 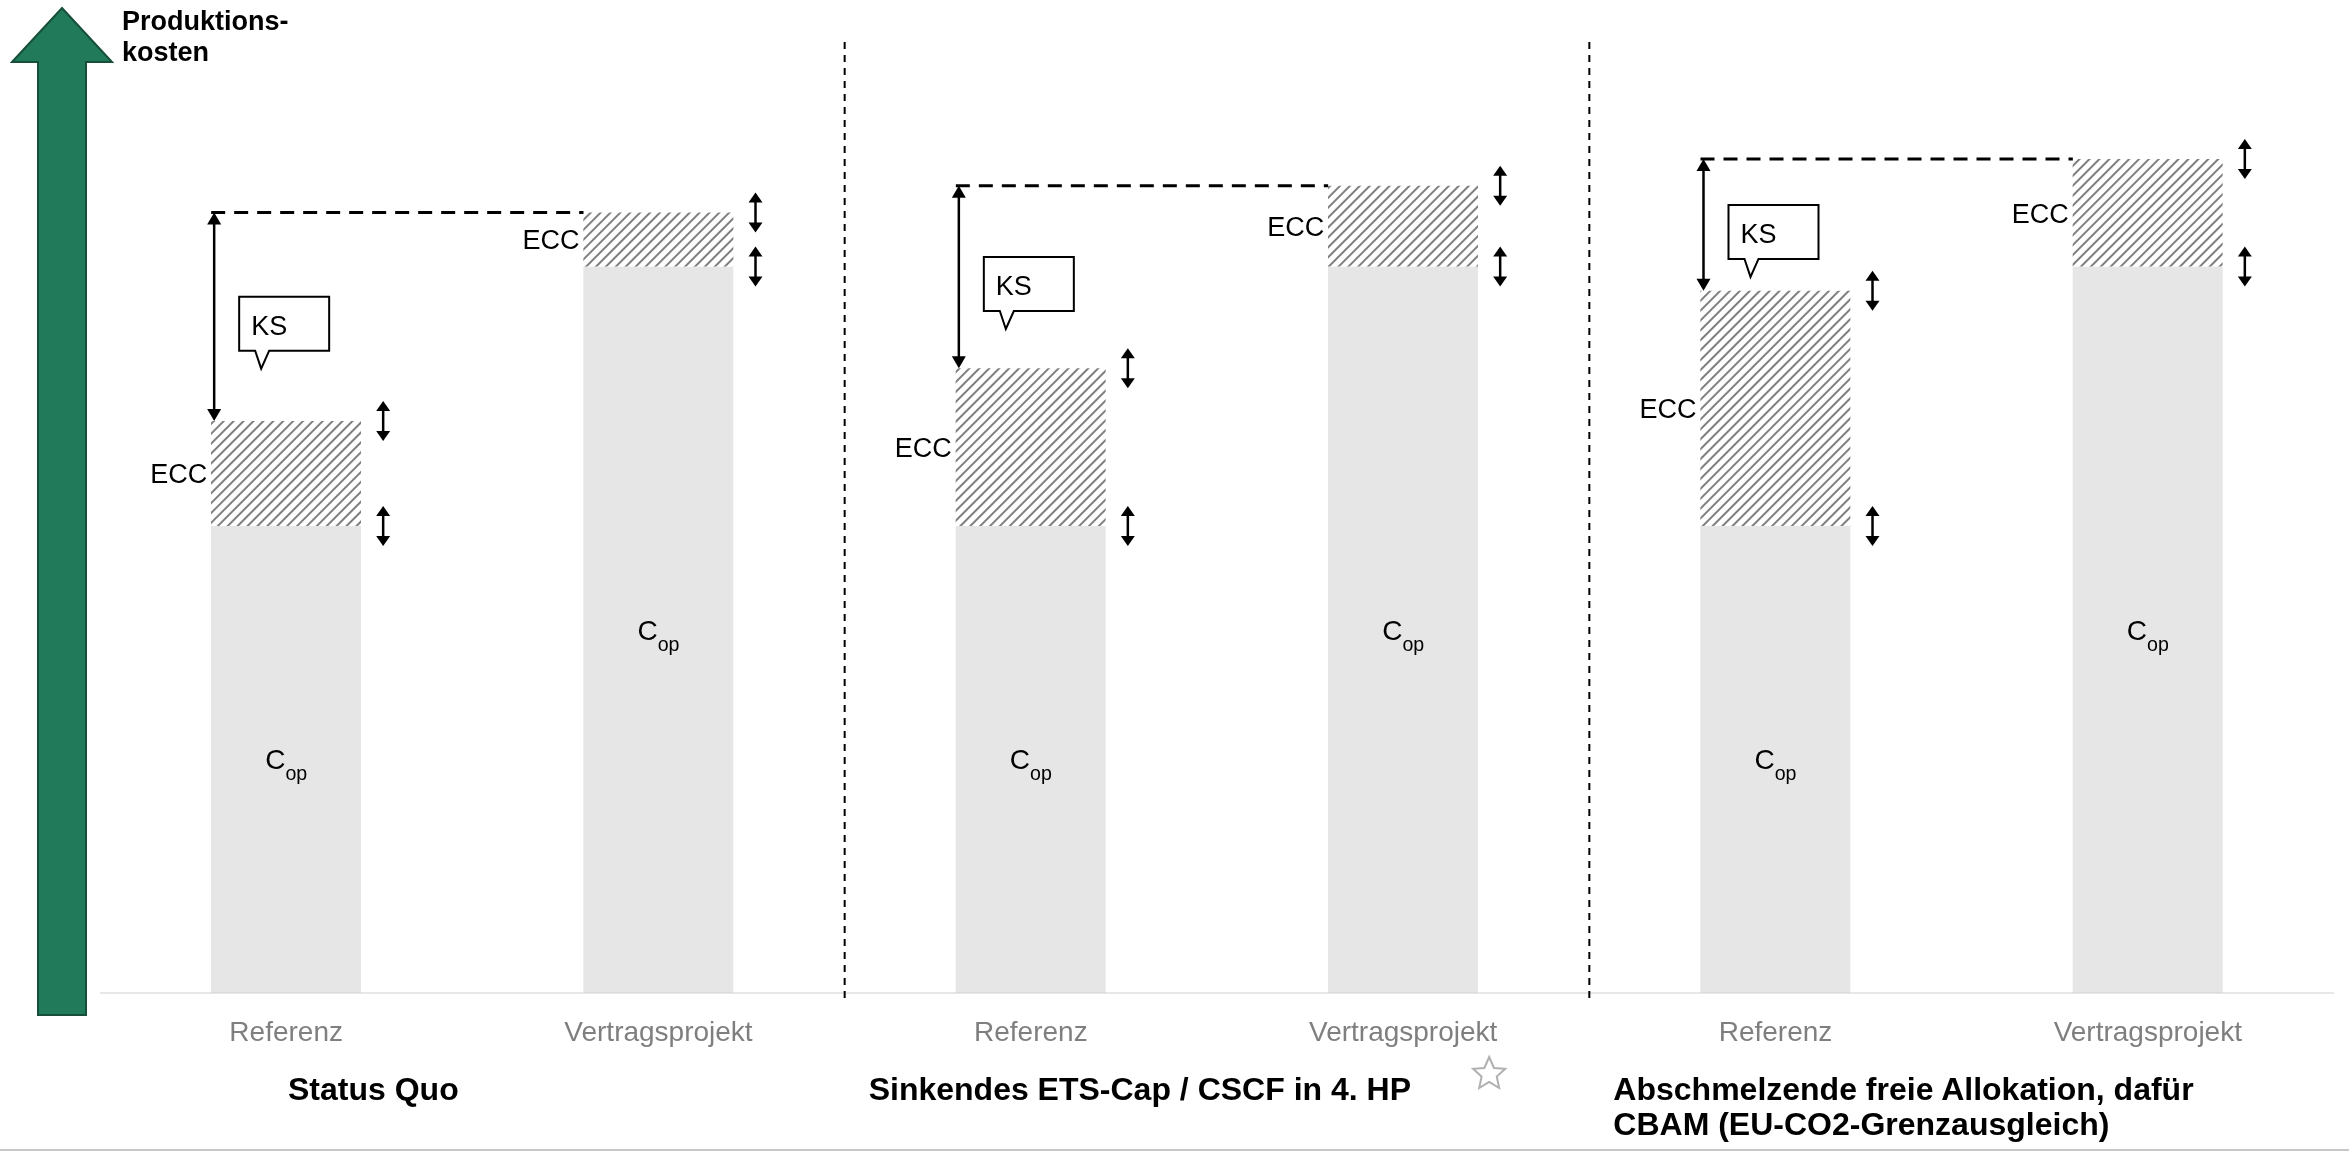 What do you see at coordinates (1296, 227) in the screenshot?
I see `series-label: ECC` at bounding box center [1296, 227].